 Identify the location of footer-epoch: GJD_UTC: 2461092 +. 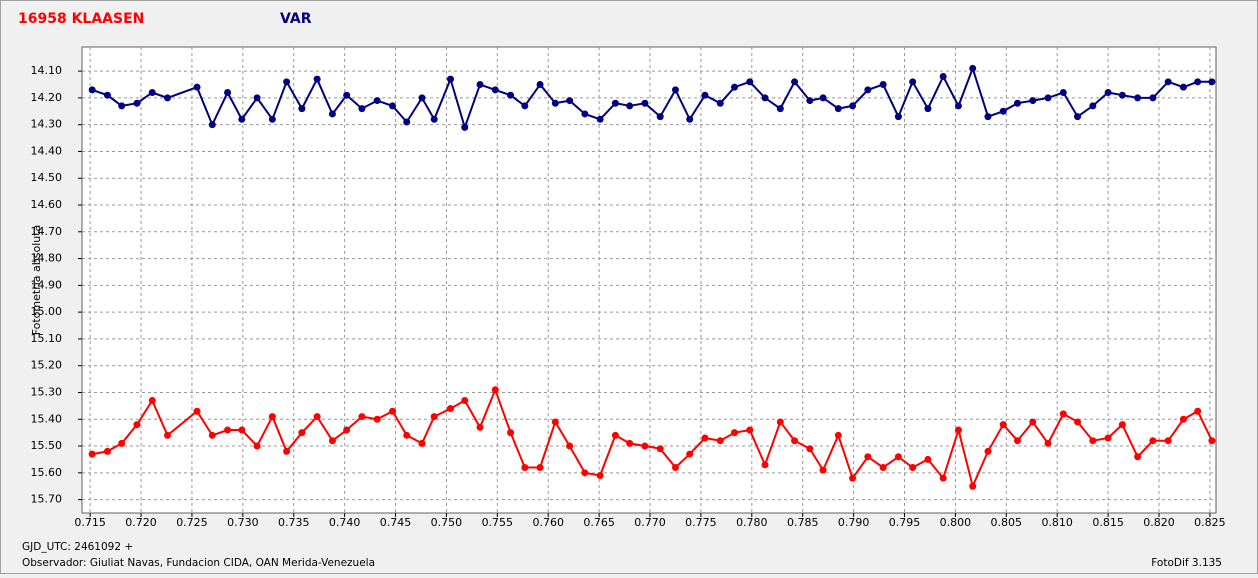
(77, 547).